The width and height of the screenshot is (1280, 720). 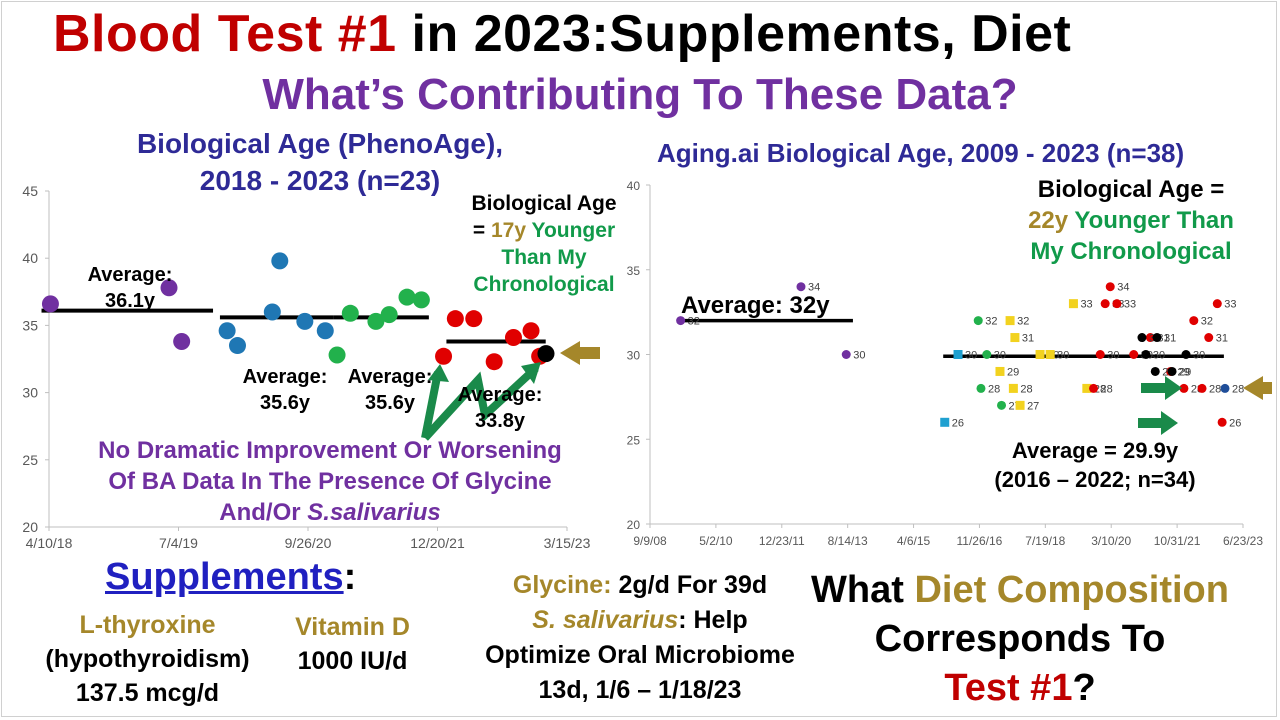 I want to click on left-ba-note-years: 17y, so click(x=508, y=230).